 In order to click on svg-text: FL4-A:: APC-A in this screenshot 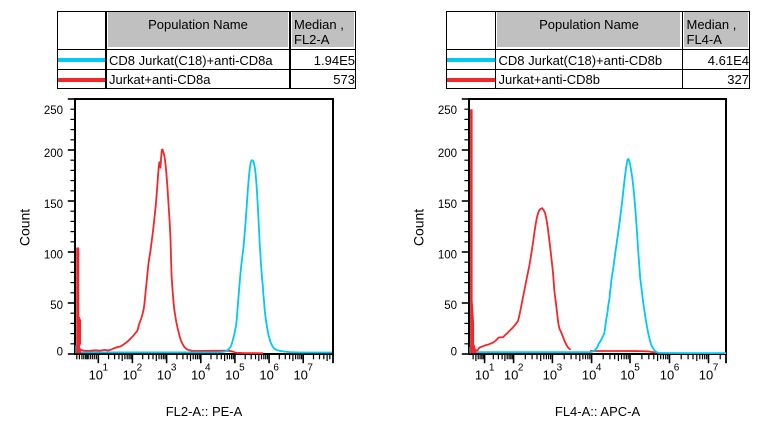, I will do `click(598, 411)`.